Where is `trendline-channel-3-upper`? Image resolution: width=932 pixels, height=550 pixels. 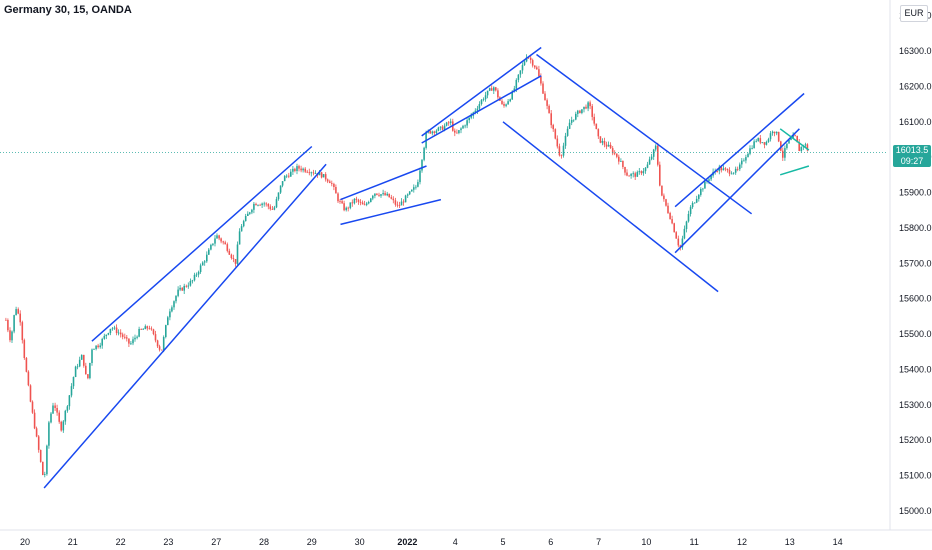 trendline-channel-3-upper is located at coordinates (644, 134).